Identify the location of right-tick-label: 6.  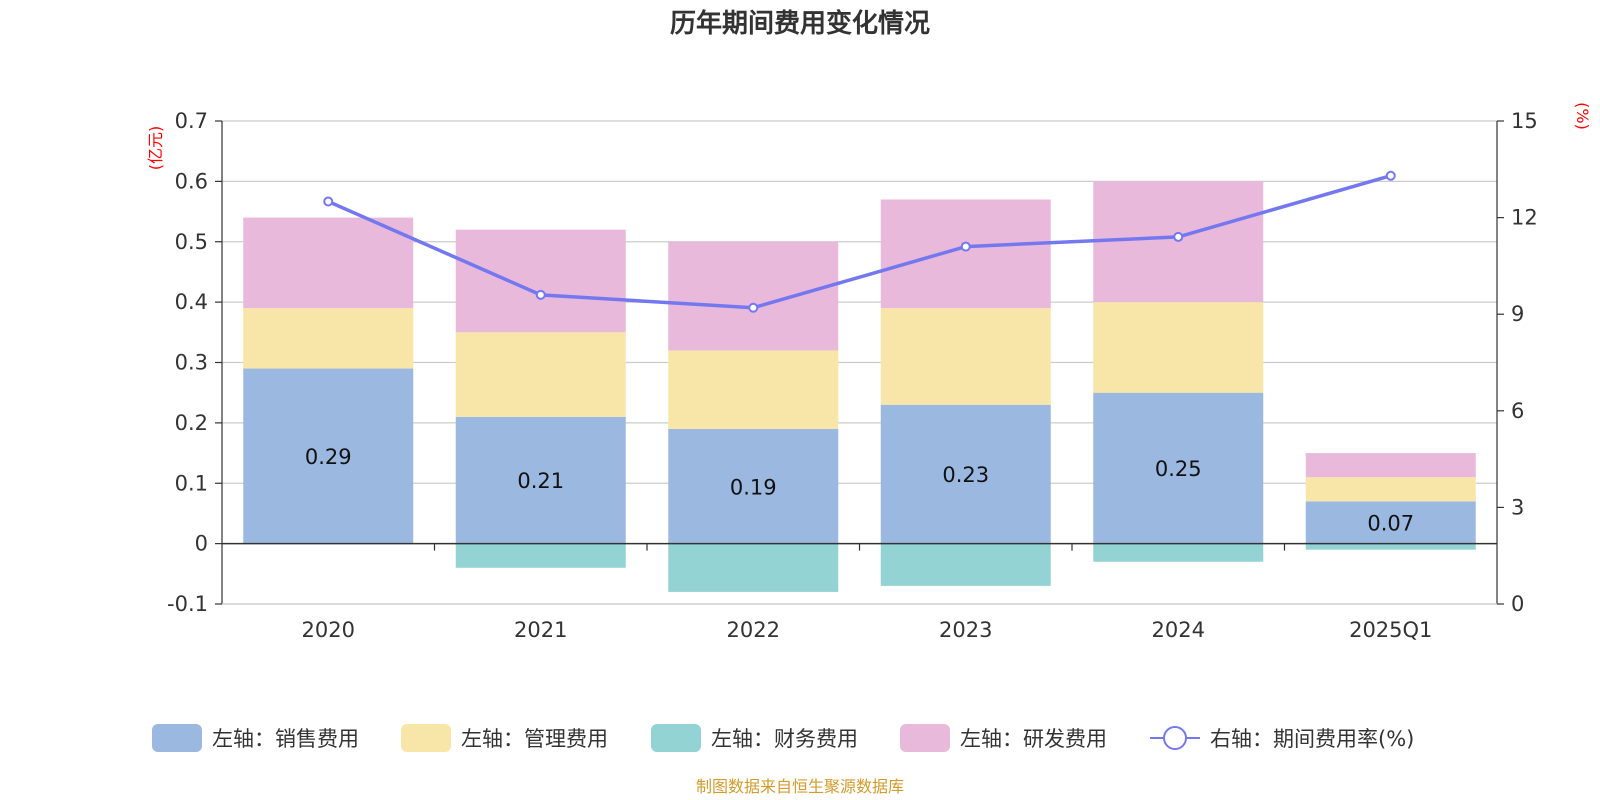
(1517, 411).